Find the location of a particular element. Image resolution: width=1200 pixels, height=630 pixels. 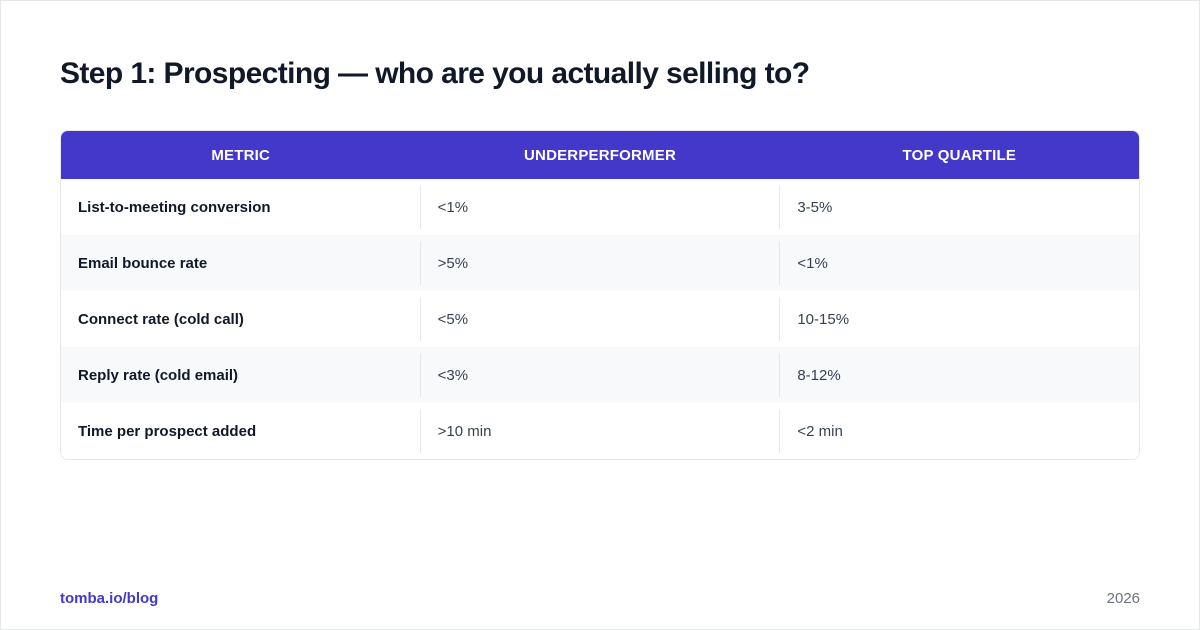

underperformer-cell: <5% is located at coordinates (599, 319).